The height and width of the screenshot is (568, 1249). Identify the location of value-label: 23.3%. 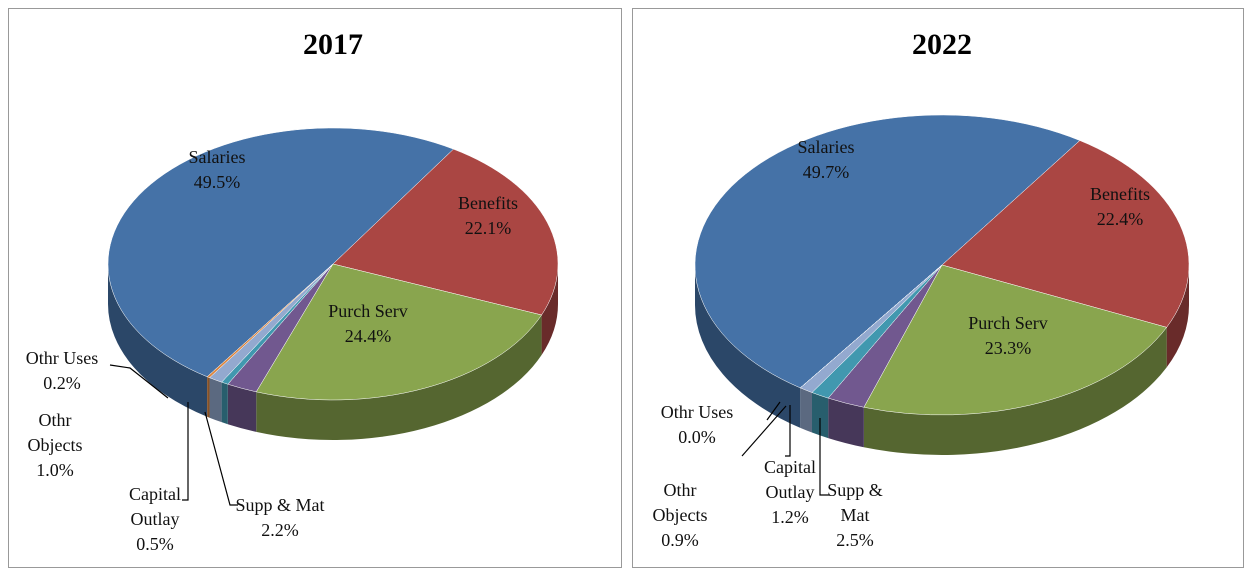
(1008, 348).